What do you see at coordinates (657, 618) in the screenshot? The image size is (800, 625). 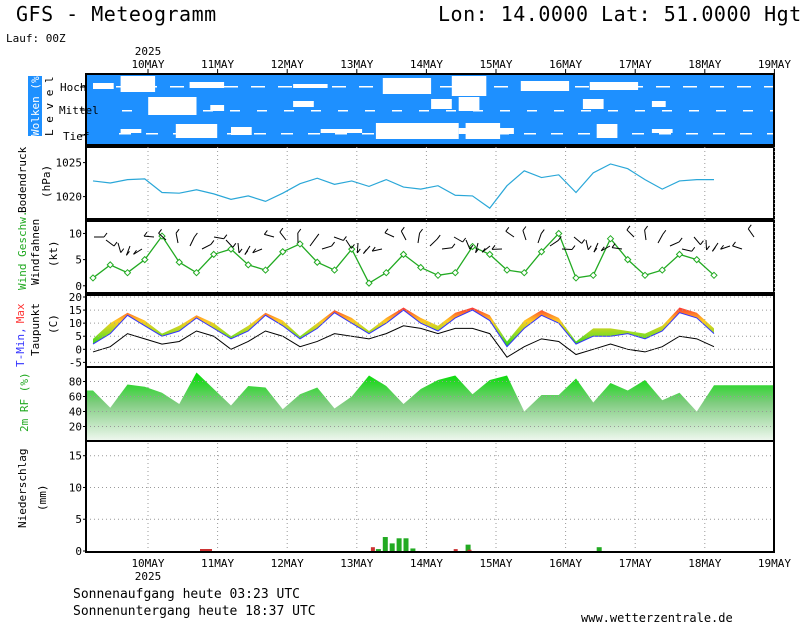 I see `website-link: www.wetterzentrale.de` at bounding box center [657, 618].